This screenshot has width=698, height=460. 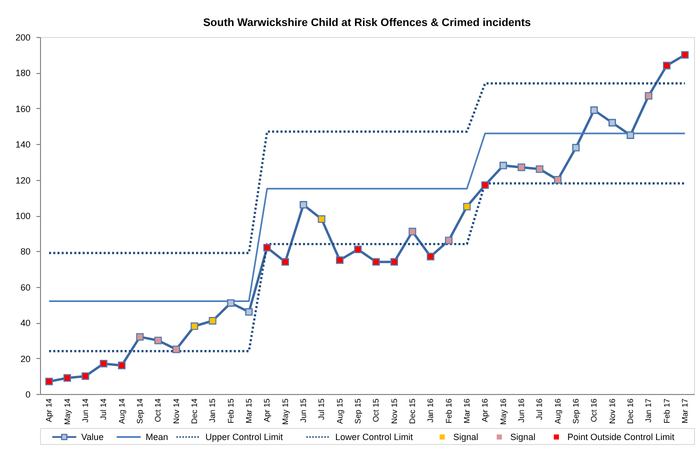 I want to click on x-tick-label: Sep 16, so click(x=575, y=411).